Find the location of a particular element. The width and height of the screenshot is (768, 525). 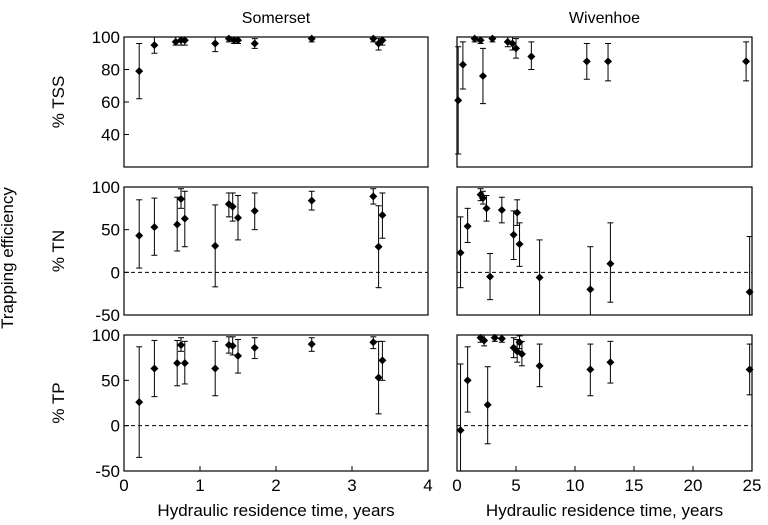

y-axis-label: % TP is located at coordinates (58, 402).